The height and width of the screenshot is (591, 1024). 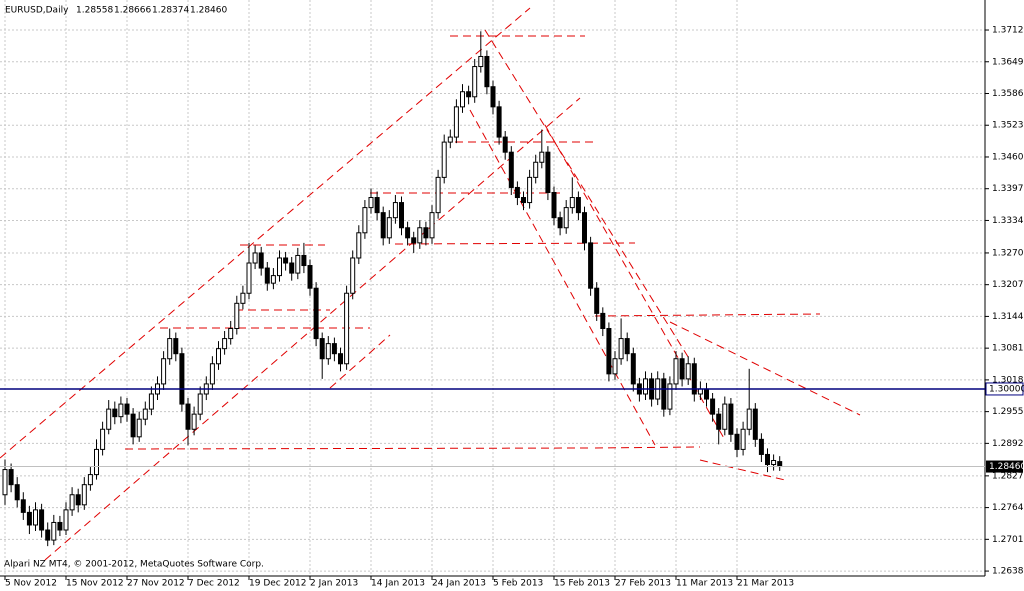 I want to click on chart-title: EURUSD,Daily, so click(x=37, y=11).